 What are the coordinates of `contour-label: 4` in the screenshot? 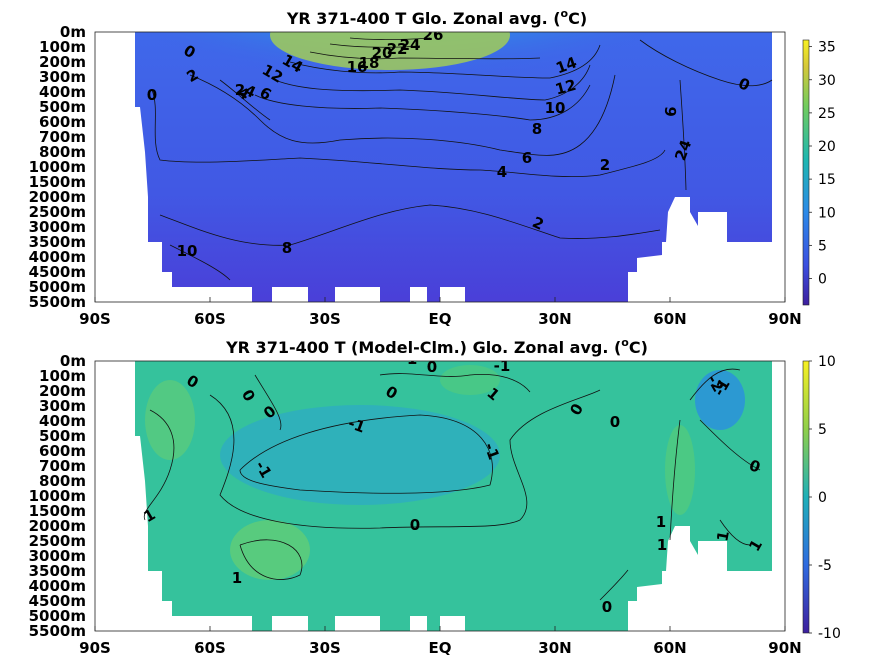 It's located at (502, 172).